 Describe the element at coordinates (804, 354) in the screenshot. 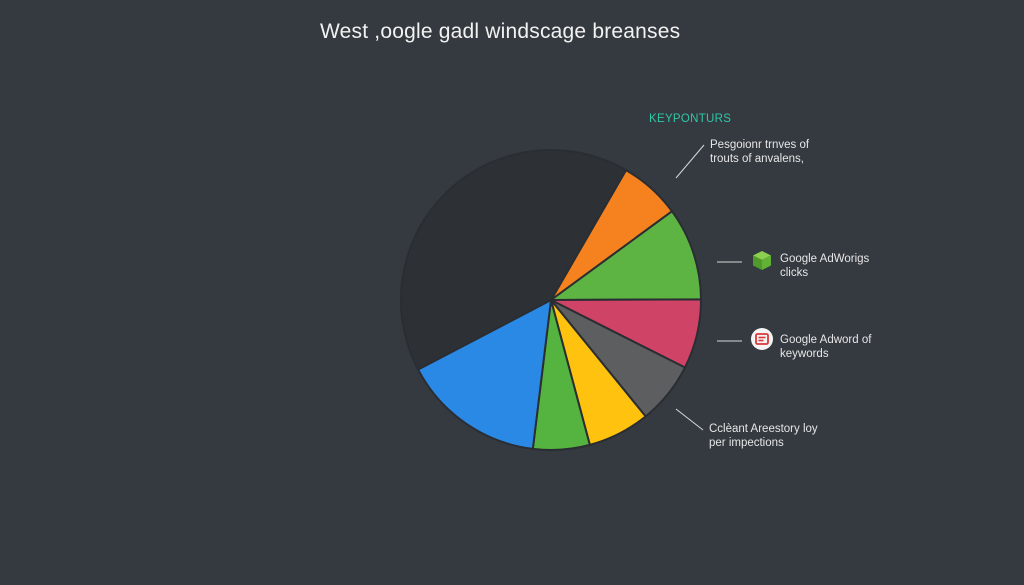

I see `annotation-line: keywords` at that location.